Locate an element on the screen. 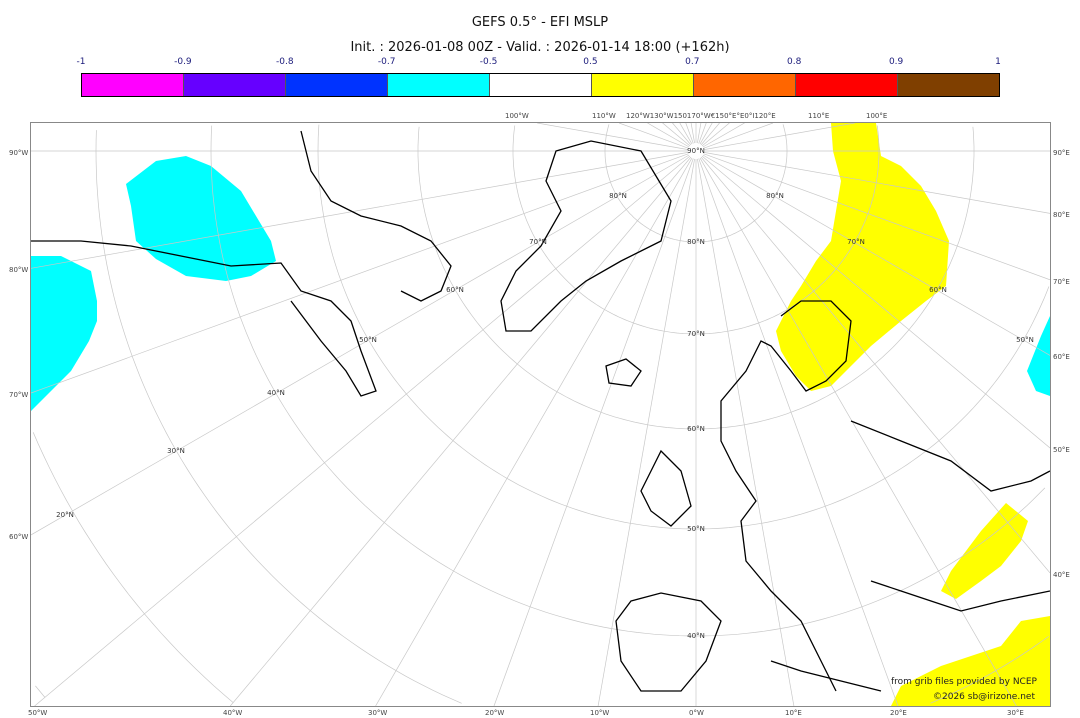 Image resolution: width=1080 pixels, height=718 pixels. colorbar-tick-label: -0.5 is located at coordinates (488, 62).